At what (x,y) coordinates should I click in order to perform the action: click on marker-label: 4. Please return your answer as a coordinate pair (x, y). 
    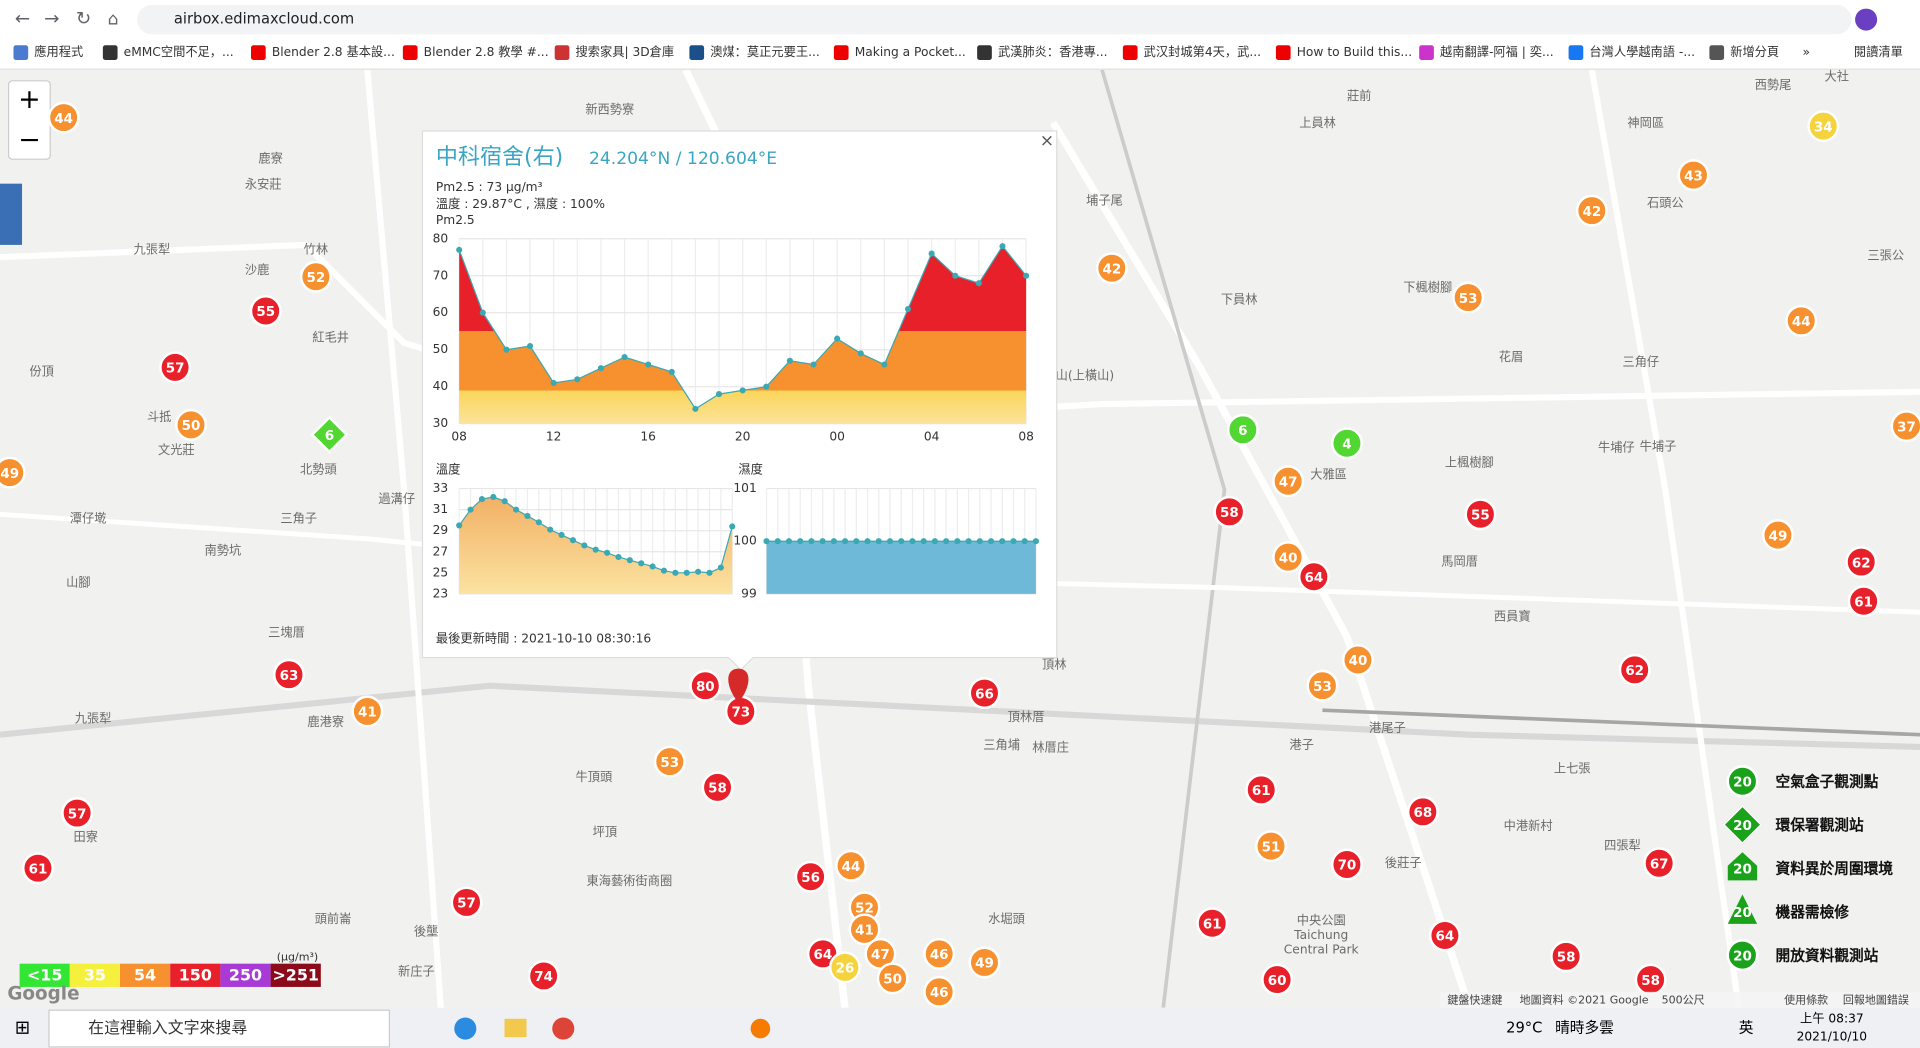
    Looking at the image, I should click on (1346, 444).